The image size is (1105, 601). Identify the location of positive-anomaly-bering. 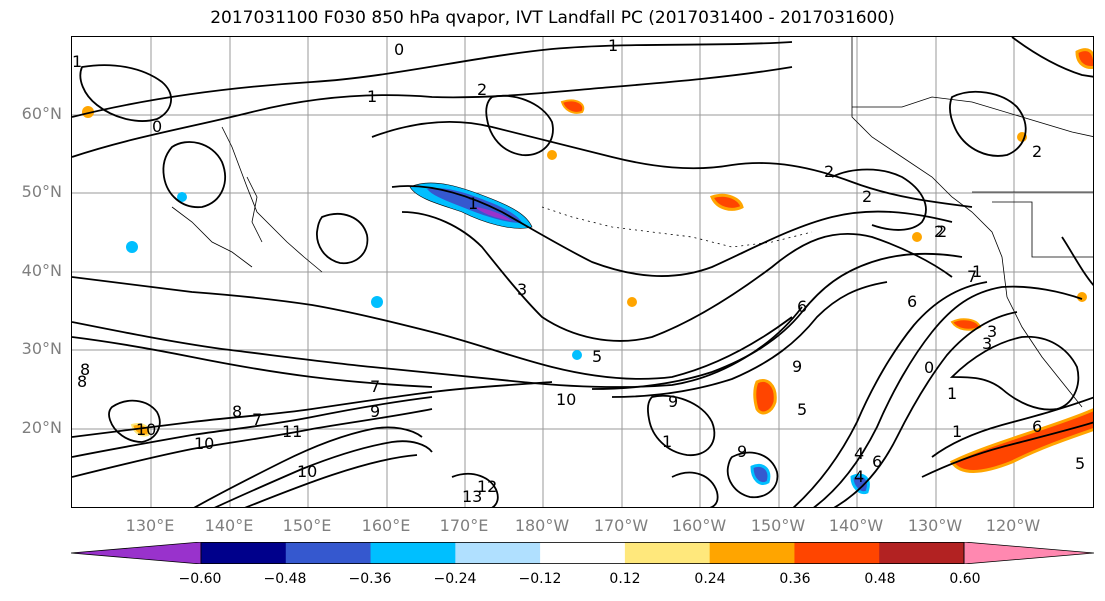
(572, 106).